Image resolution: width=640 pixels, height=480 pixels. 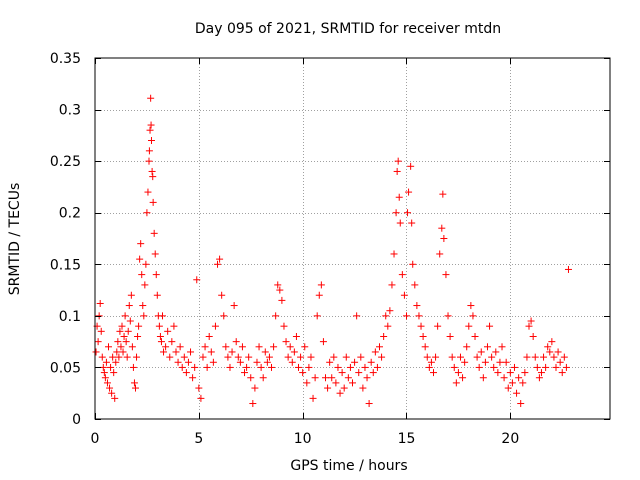 I want to click on y-tick-labels: 0 0.05 0.1 0.15 0.2 0.25 0.3 0.35, so click(x=65, y=239).